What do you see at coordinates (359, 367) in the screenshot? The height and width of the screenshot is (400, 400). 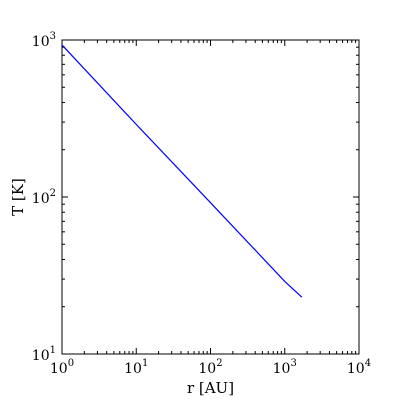 I see `x-tick-label: 10⁴` at bounding box center [359, 367].